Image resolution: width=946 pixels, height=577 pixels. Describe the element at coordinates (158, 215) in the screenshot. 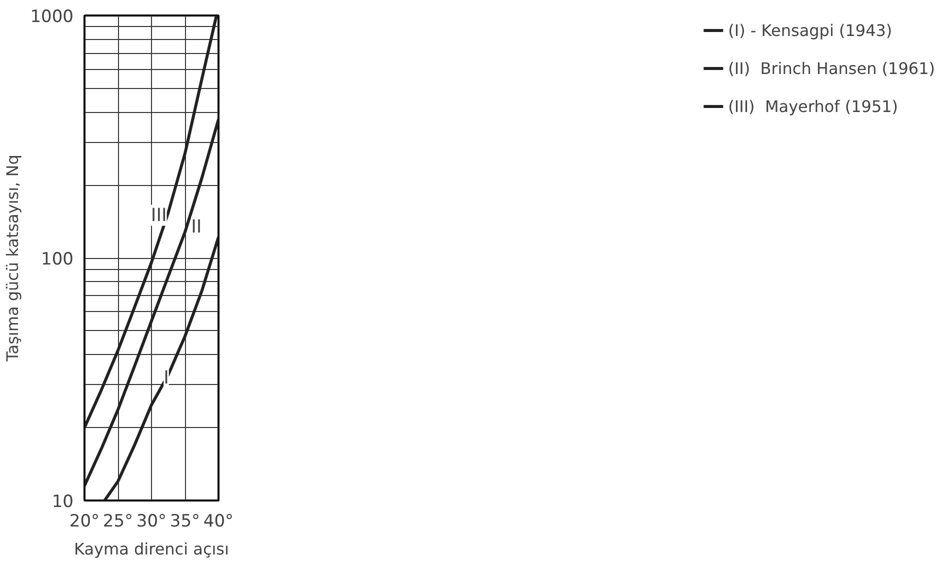

I see `annotation: III` at that location.